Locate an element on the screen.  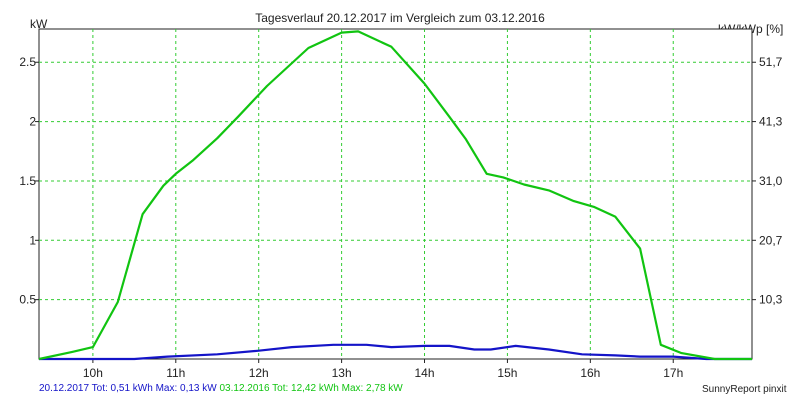
brand-credit: SunnyReport pinxit is located at coordinates (744, 389).